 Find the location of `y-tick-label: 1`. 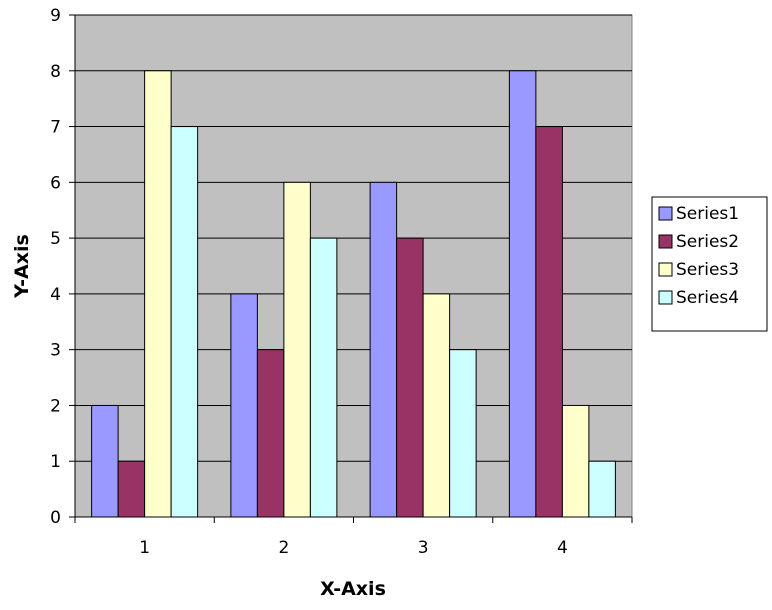

y-tick-label: 1 is located at coordinates (55, 462).